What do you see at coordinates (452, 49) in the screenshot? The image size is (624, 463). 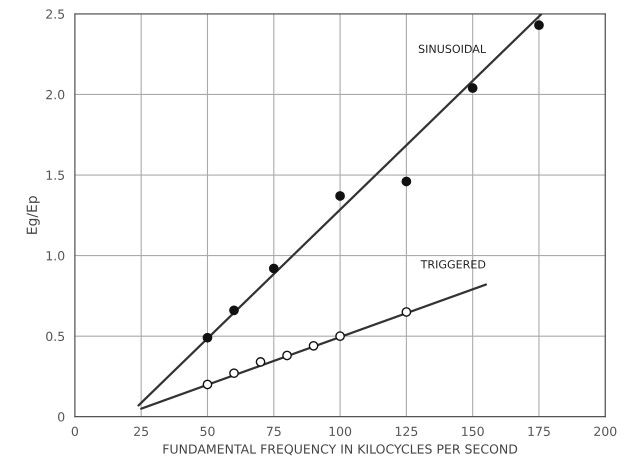 I see `series-label: SINUSOIDAL` at bounding box center [452, 49].